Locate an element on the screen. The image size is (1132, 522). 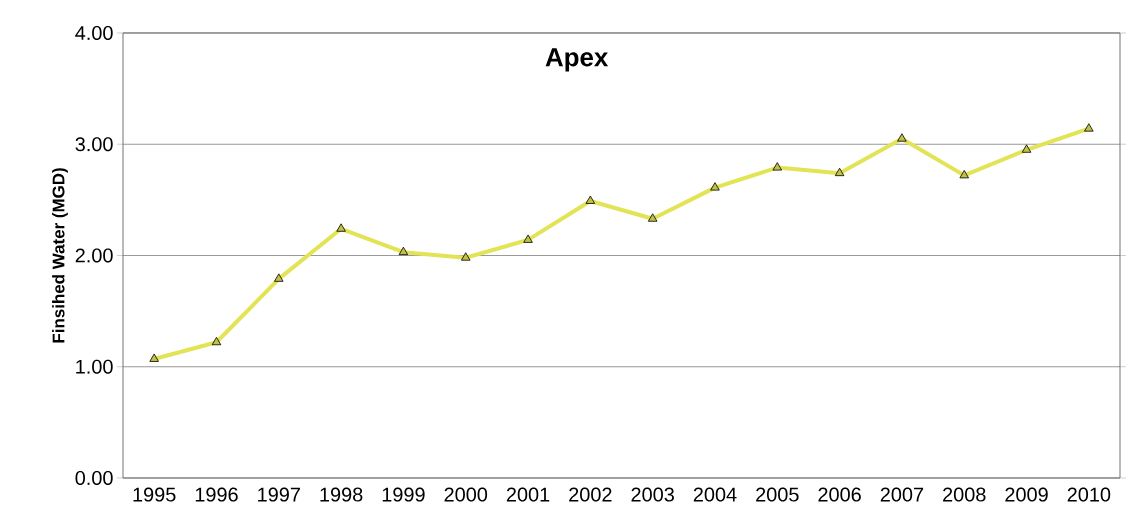
x-tick-label: 1998 is located at coordinates (341, 494).